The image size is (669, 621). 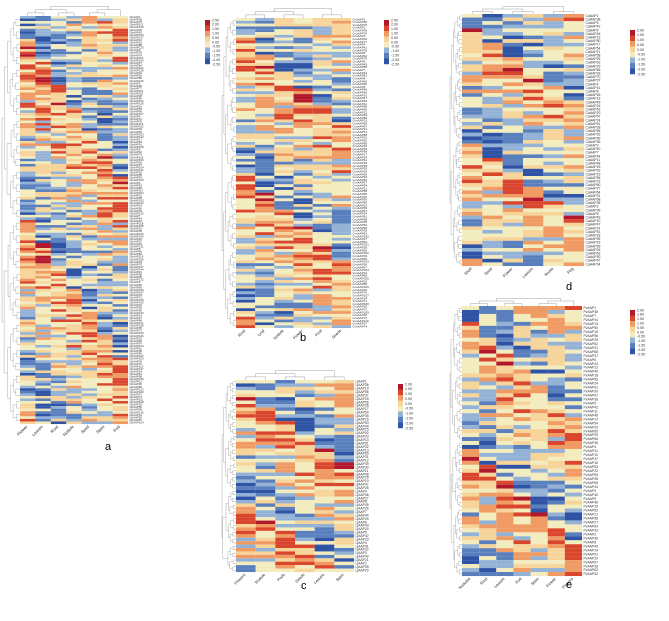 What do you see at coordinates (460, 318) in the screenshot?
I see `panel-e-row-dendrogram-branch` at bounding box center [460, 318].